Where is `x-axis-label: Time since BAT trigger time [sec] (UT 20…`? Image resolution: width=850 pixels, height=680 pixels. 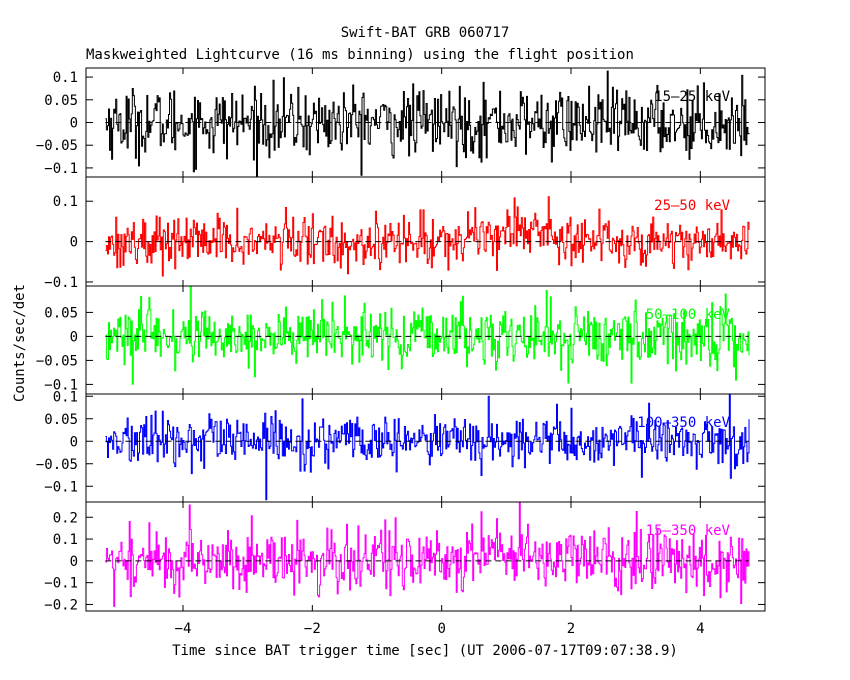 x-axis-label: Time since BAT trigger time [sec] (UT 20… is located at coordinates (425, 651).